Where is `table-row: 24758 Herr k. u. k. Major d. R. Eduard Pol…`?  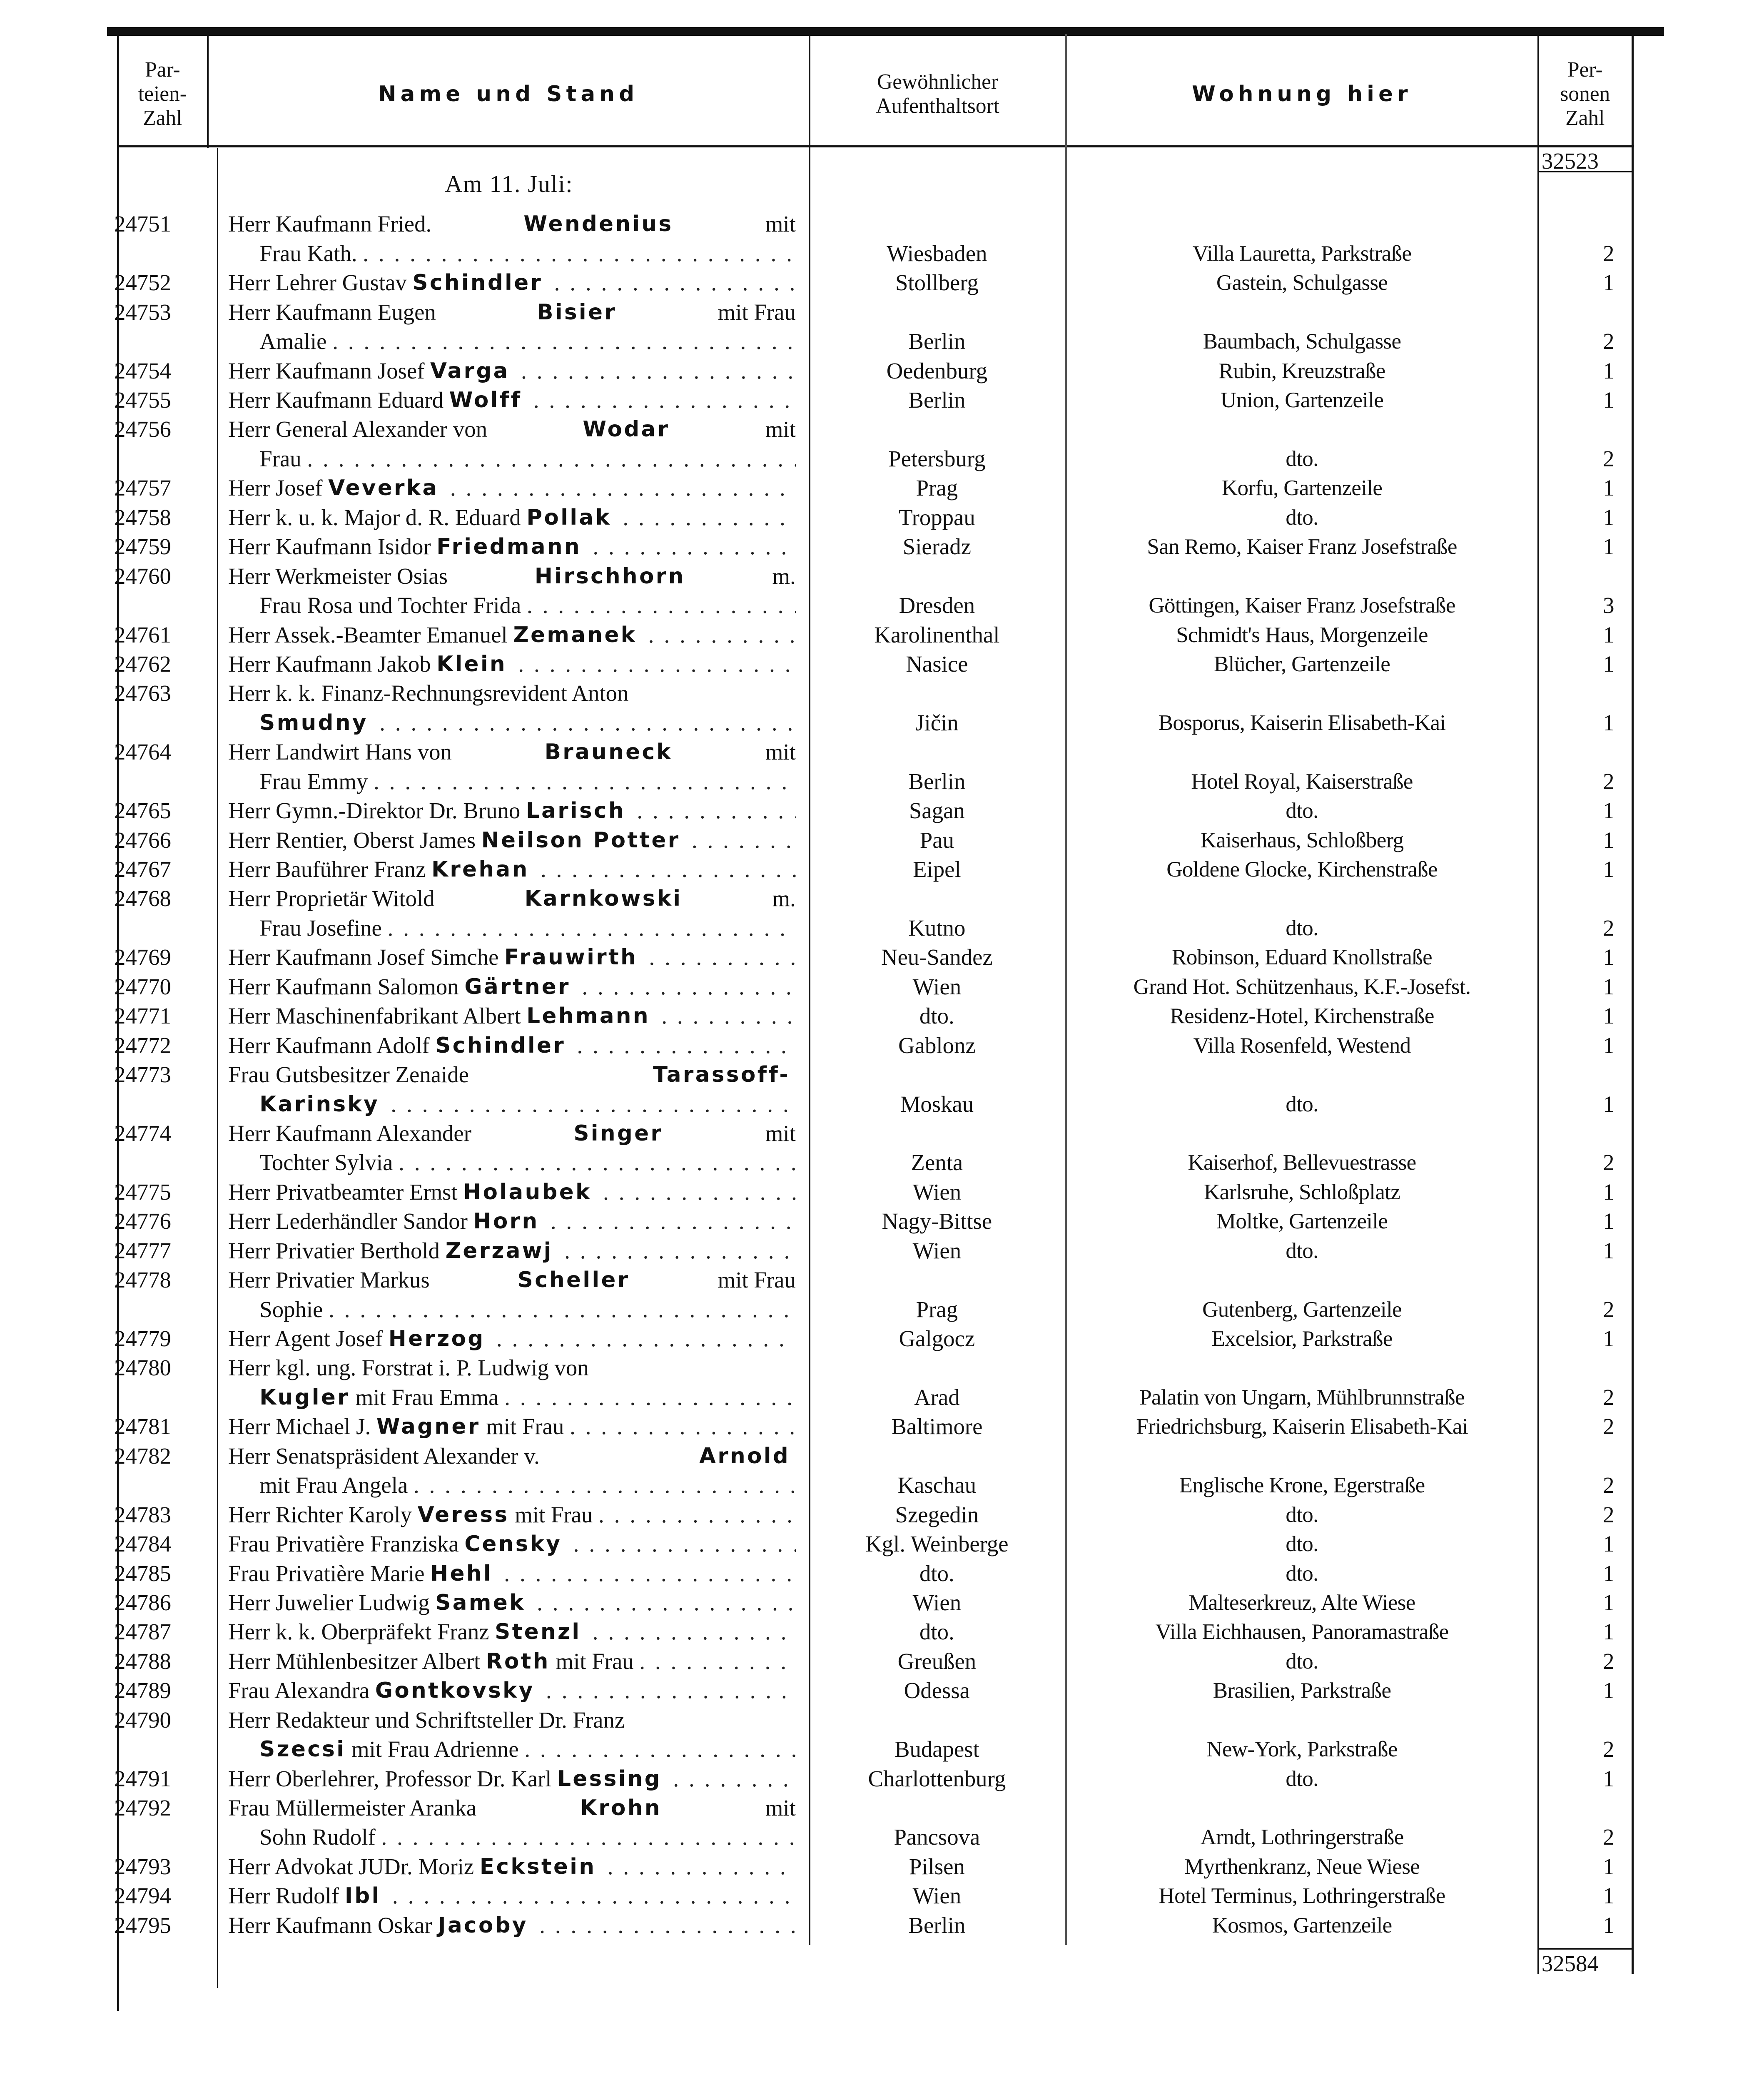 table-row: 24758 Herr k. u. k. Major d. R. Eduard Pol… is located at coordinates (882, 517).